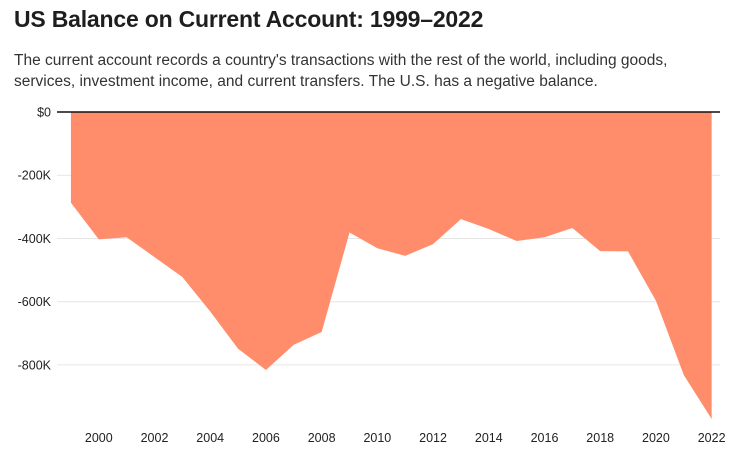 This screenshot has height=449, width=740. I want to click on x-tick-label: 2018, so click(600, 438).